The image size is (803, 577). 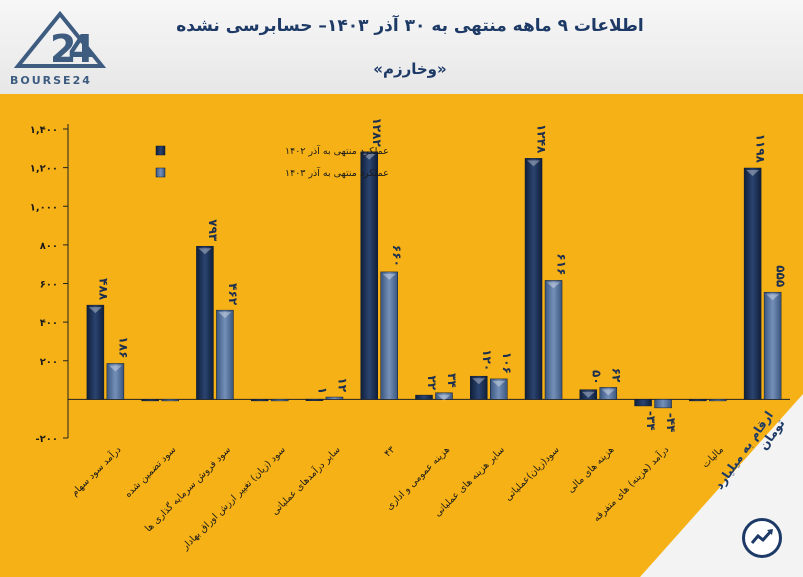 What do you see at coordinates (322, 390) in the screenshot?
I see `data-label: ۱` at bounding box center [322, 390].